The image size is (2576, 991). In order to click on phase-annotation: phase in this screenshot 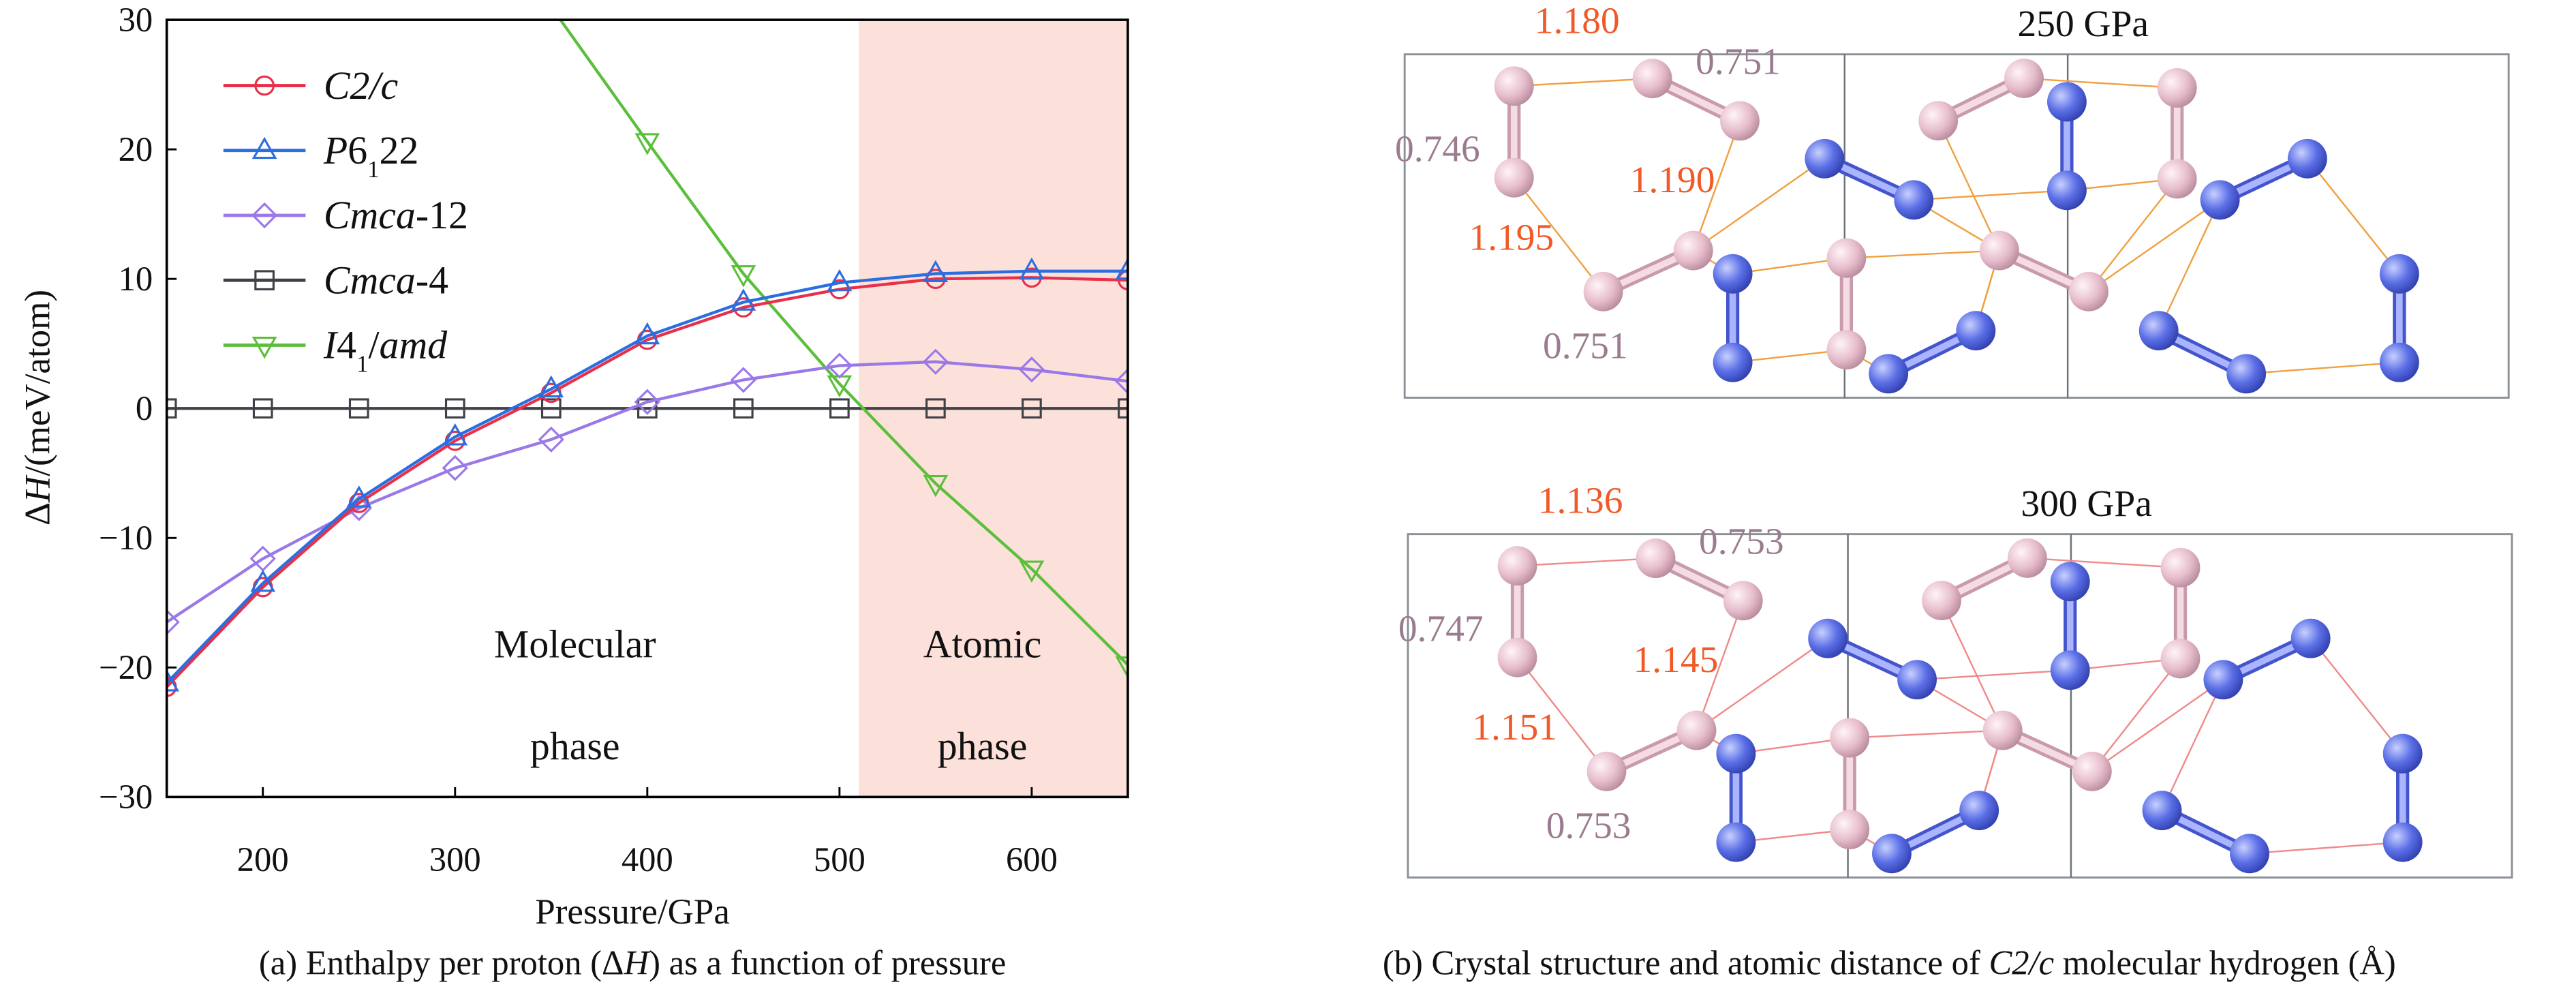, I will do `click(983, 746)`.